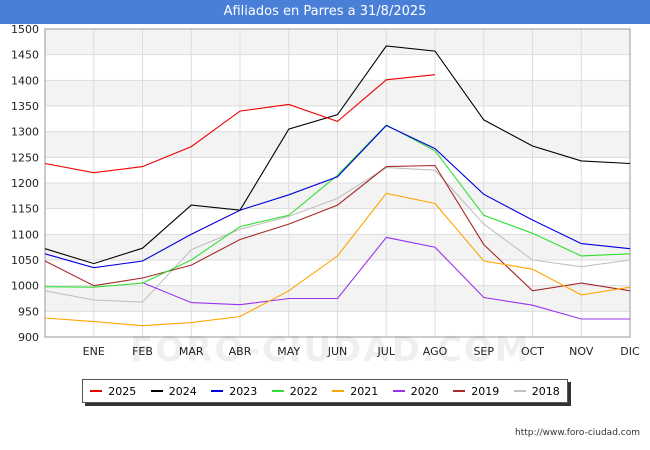 The height and width of the screenshot is (450, 650). Describe the element at coordinates (191, 351) in the screenshot. I see `x-tick-label: MAR` at that location.